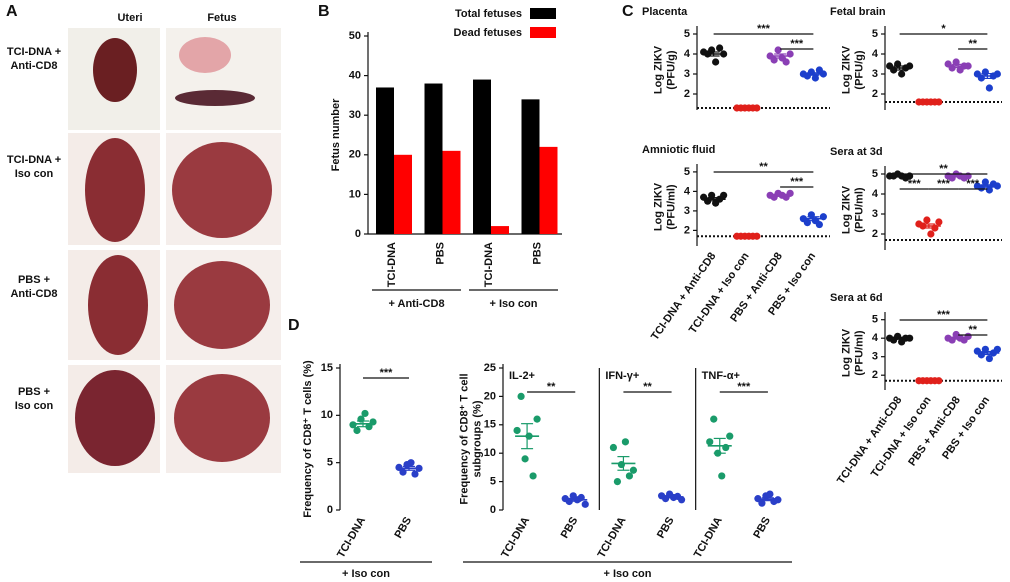 This screenshot has height=582, width=1010. I want to click on x-tick-label: TCI-DNA + Iso con, so click(719, 293).